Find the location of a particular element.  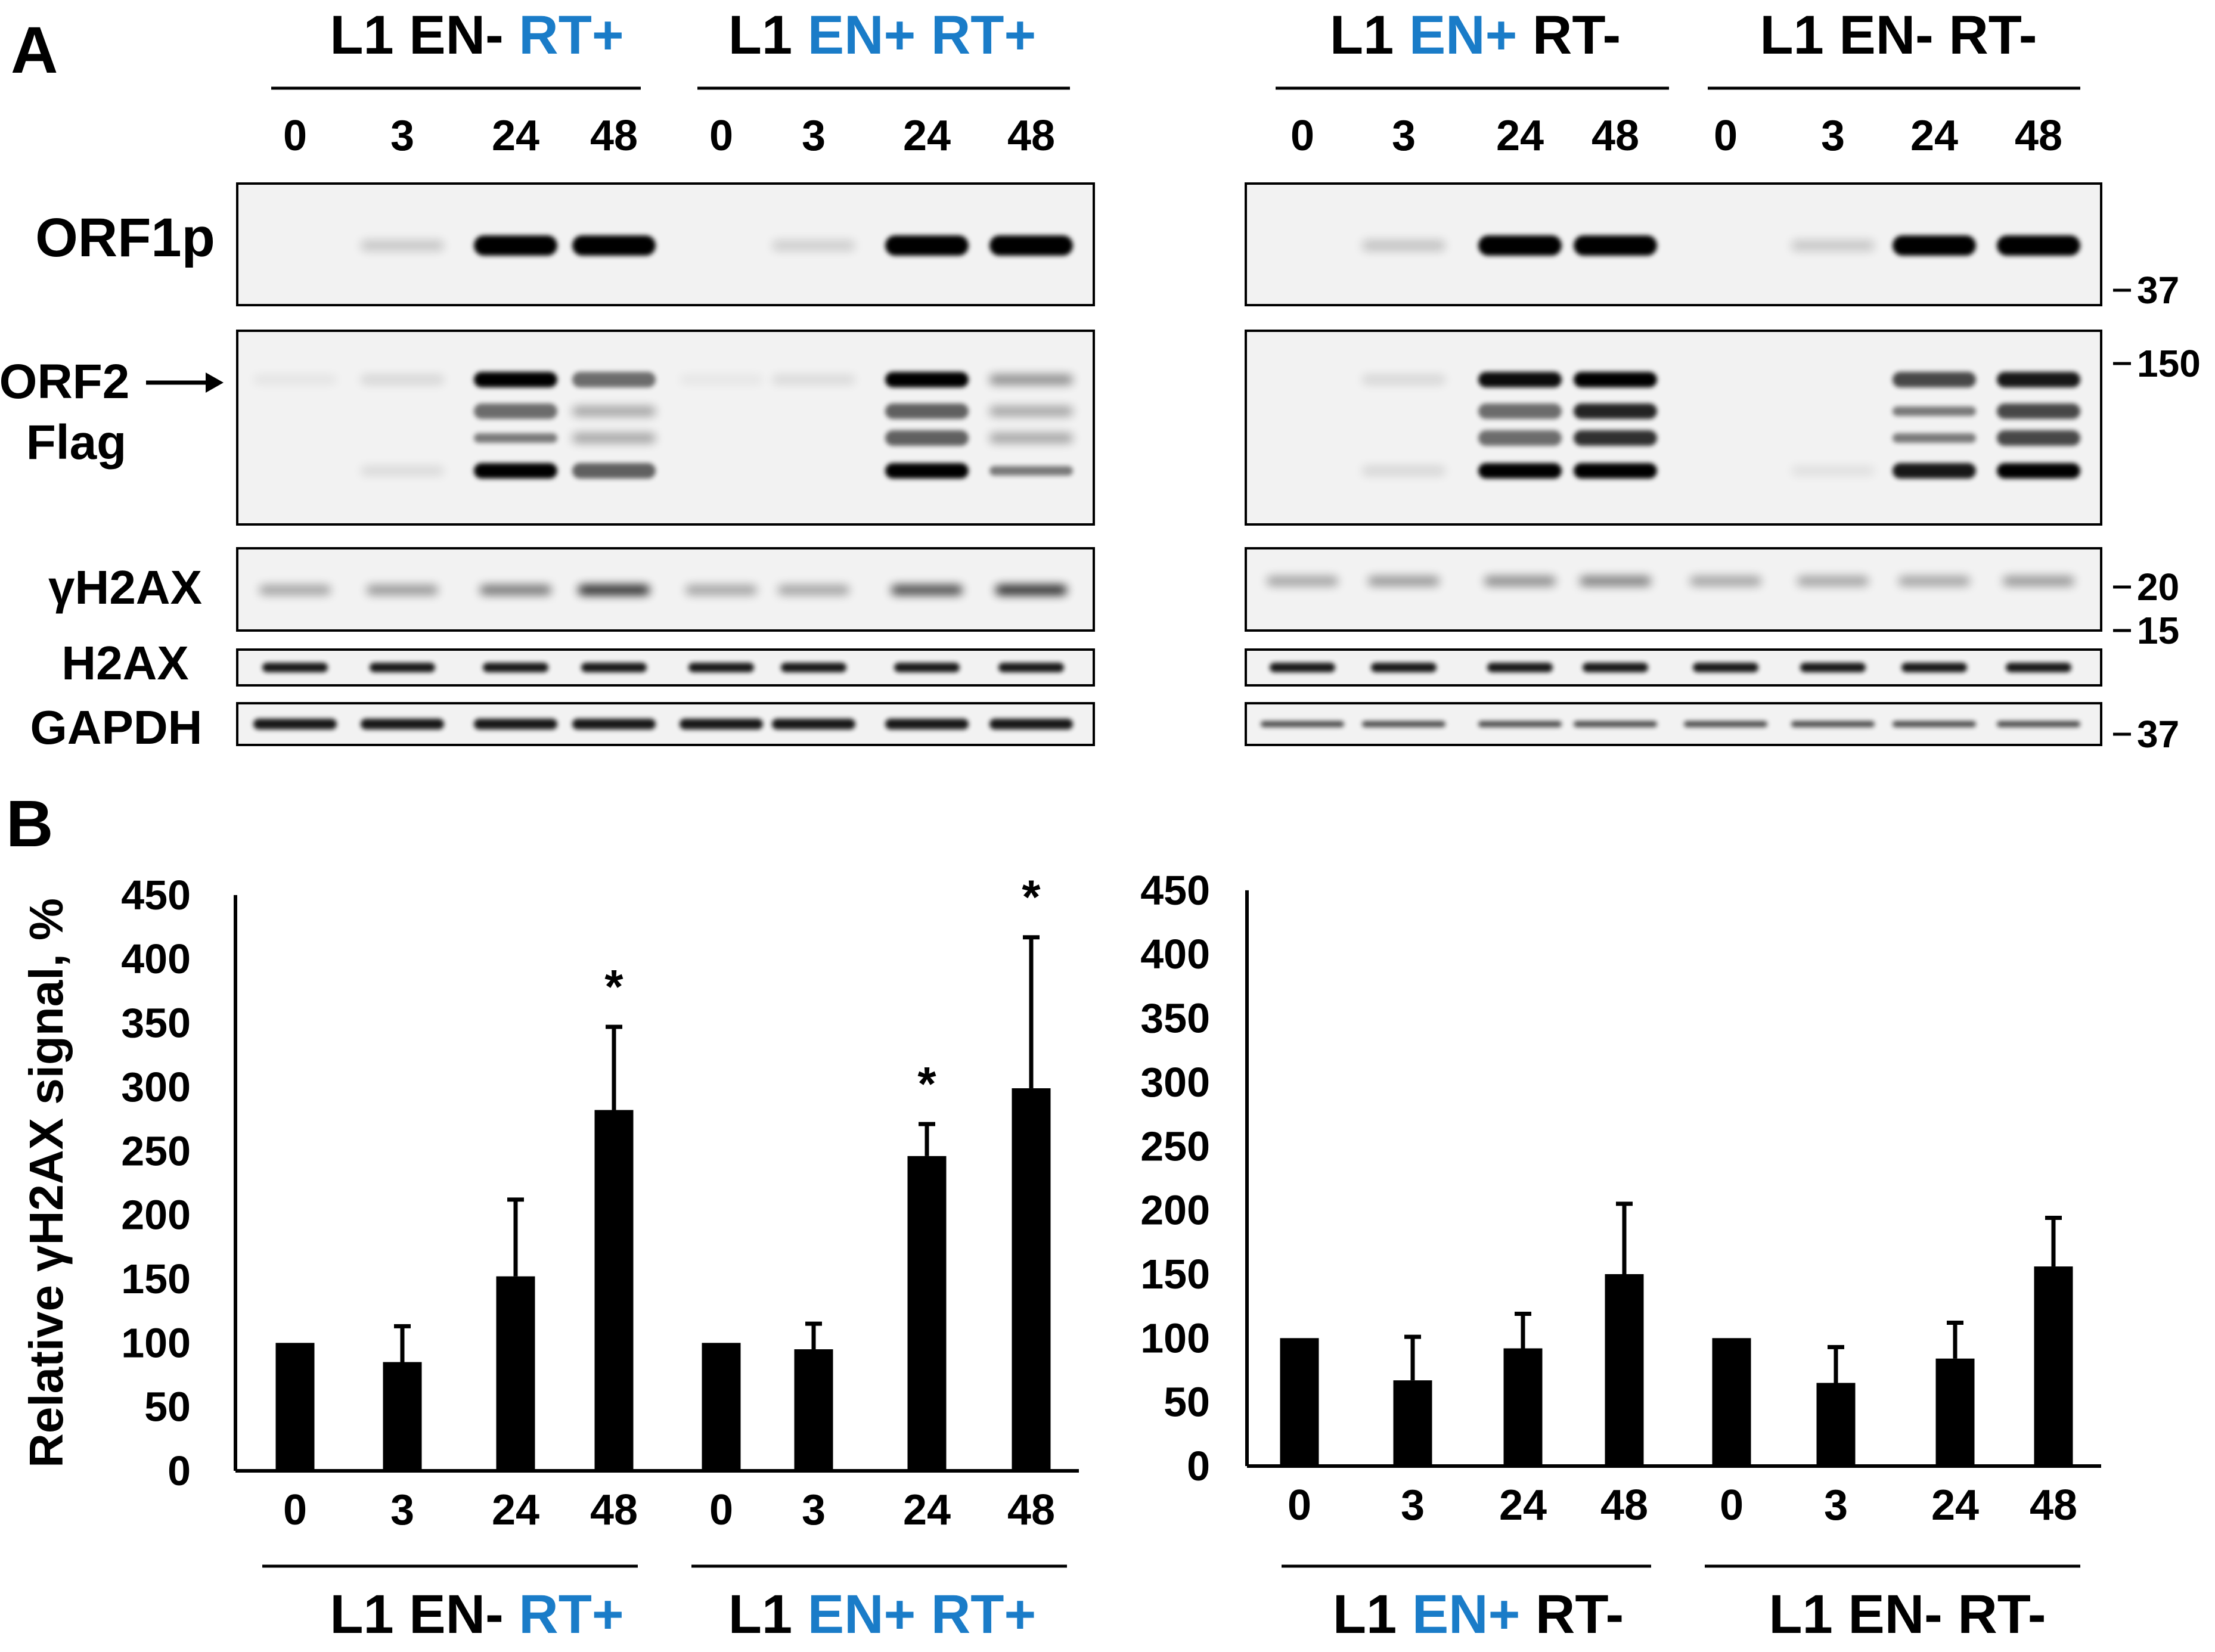

orf2-arrowhead-icon is located at coordinates (215, 382).